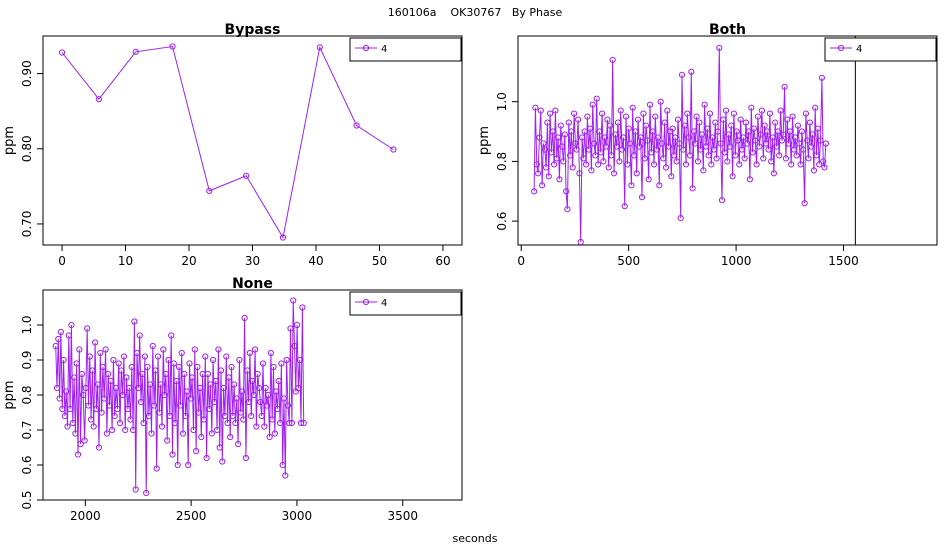 This screenshot has width=950, height=554. I want to click on x-tick-label: 60, so click(442, 261).